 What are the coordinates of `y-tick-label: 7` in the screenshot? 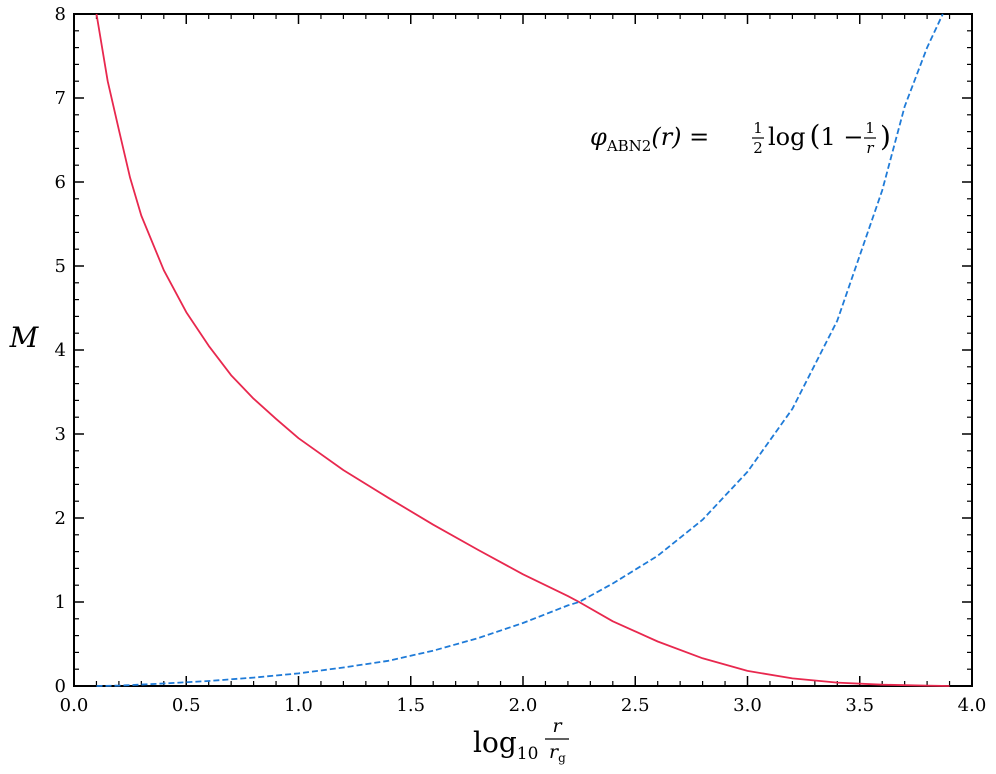 It's located at (60, 98).